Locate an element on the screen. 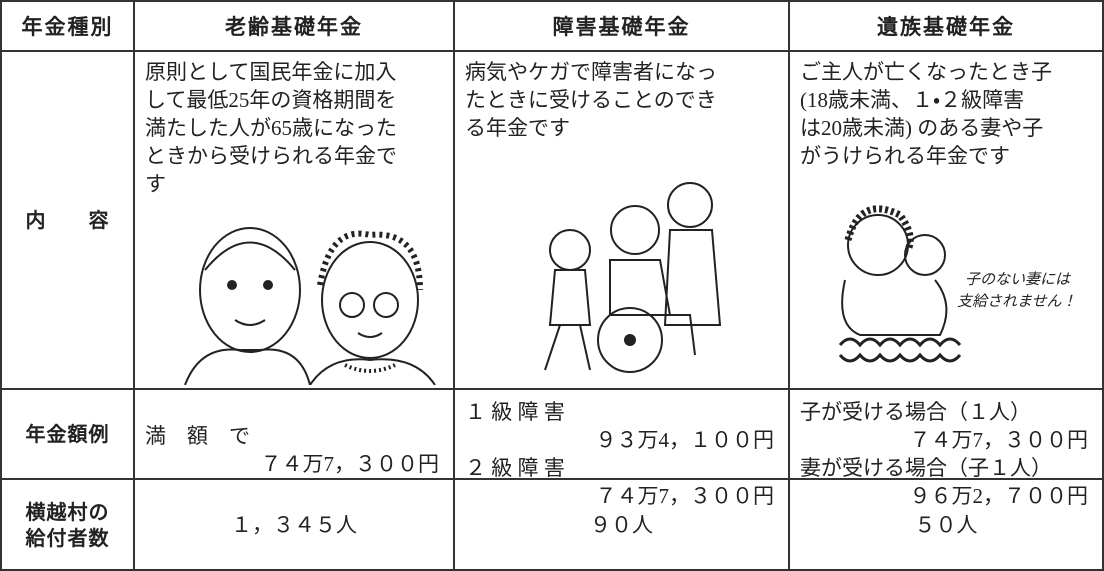  cell-line: １，３４５人 is located at coordinates (294, 524).